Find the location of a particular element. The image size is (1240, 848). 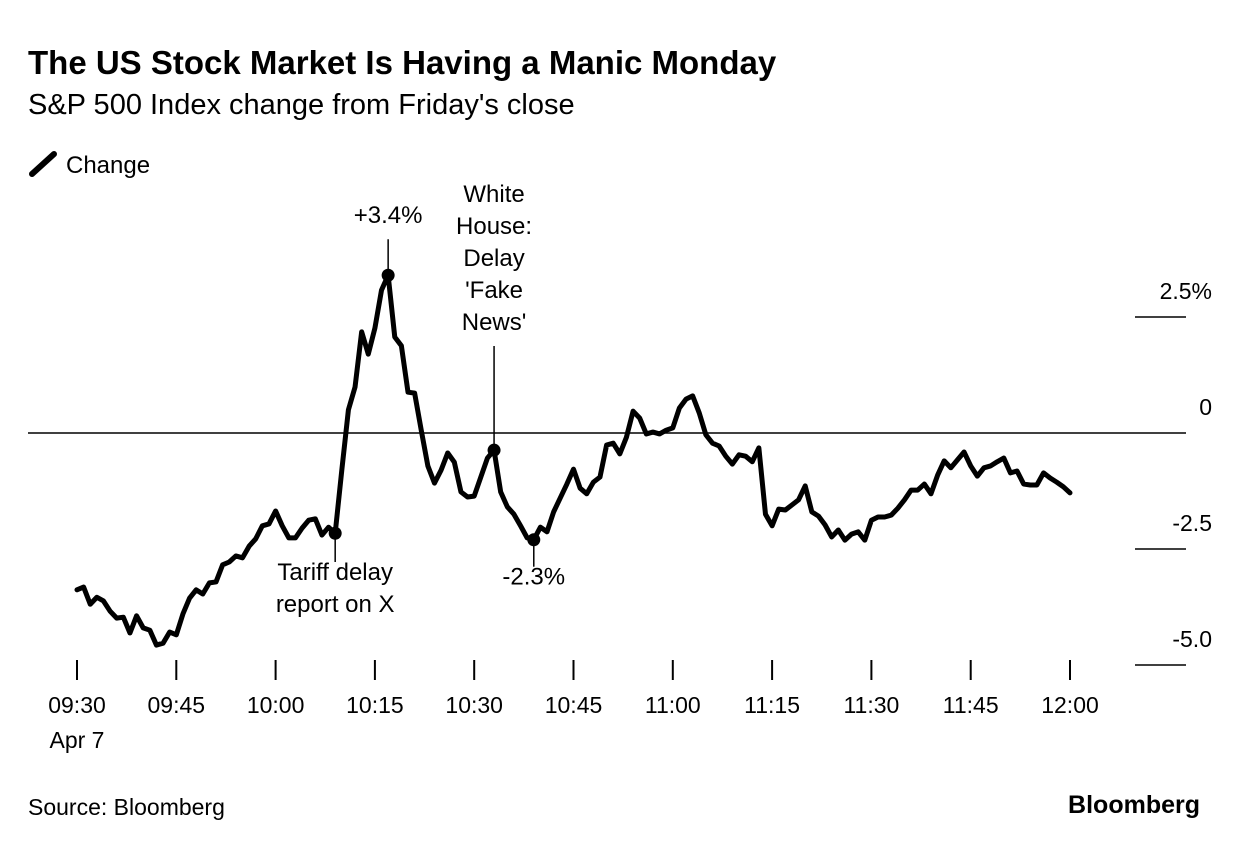

annotation-text: -2.3% is located at coordinates (533, 577).